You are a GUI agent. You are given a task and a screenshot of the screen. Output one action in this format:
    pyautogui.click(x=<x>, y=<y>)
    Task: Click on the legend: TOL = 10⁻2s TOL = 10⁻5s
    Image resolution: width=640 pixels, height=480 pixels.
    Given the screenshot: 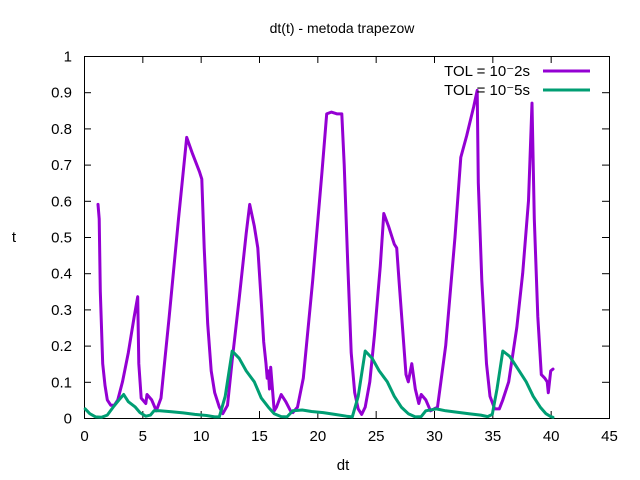 What is the action you would take?
    pyautogui.click(x=517, y=81)
    